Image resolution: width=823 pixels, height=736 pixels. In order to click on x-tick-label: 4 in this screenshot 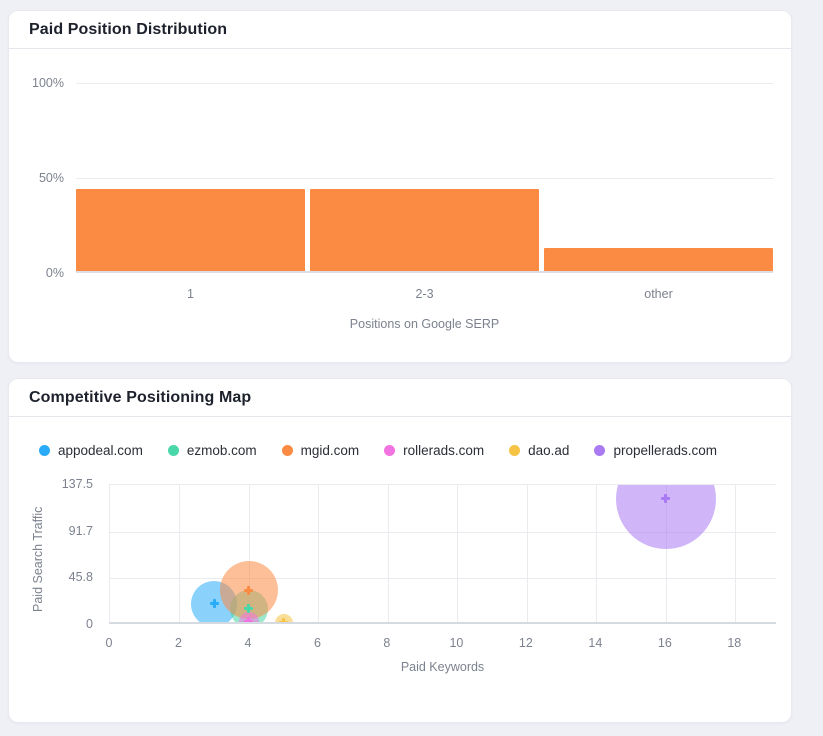, I will do `click(248, 643)`.